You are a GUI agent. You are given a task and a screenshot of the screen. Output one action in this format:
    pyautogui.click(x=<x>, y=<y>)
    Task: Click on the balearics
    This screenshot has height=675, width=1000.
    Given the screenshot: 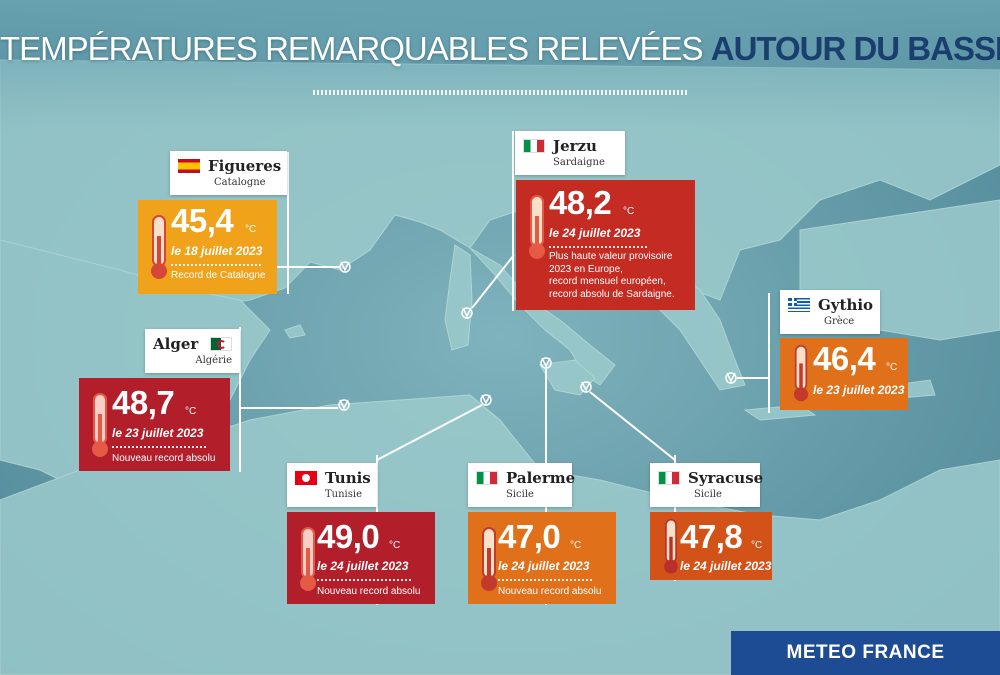 What is the action you would take?
    pyautogui.click(x=295, y=331)
    